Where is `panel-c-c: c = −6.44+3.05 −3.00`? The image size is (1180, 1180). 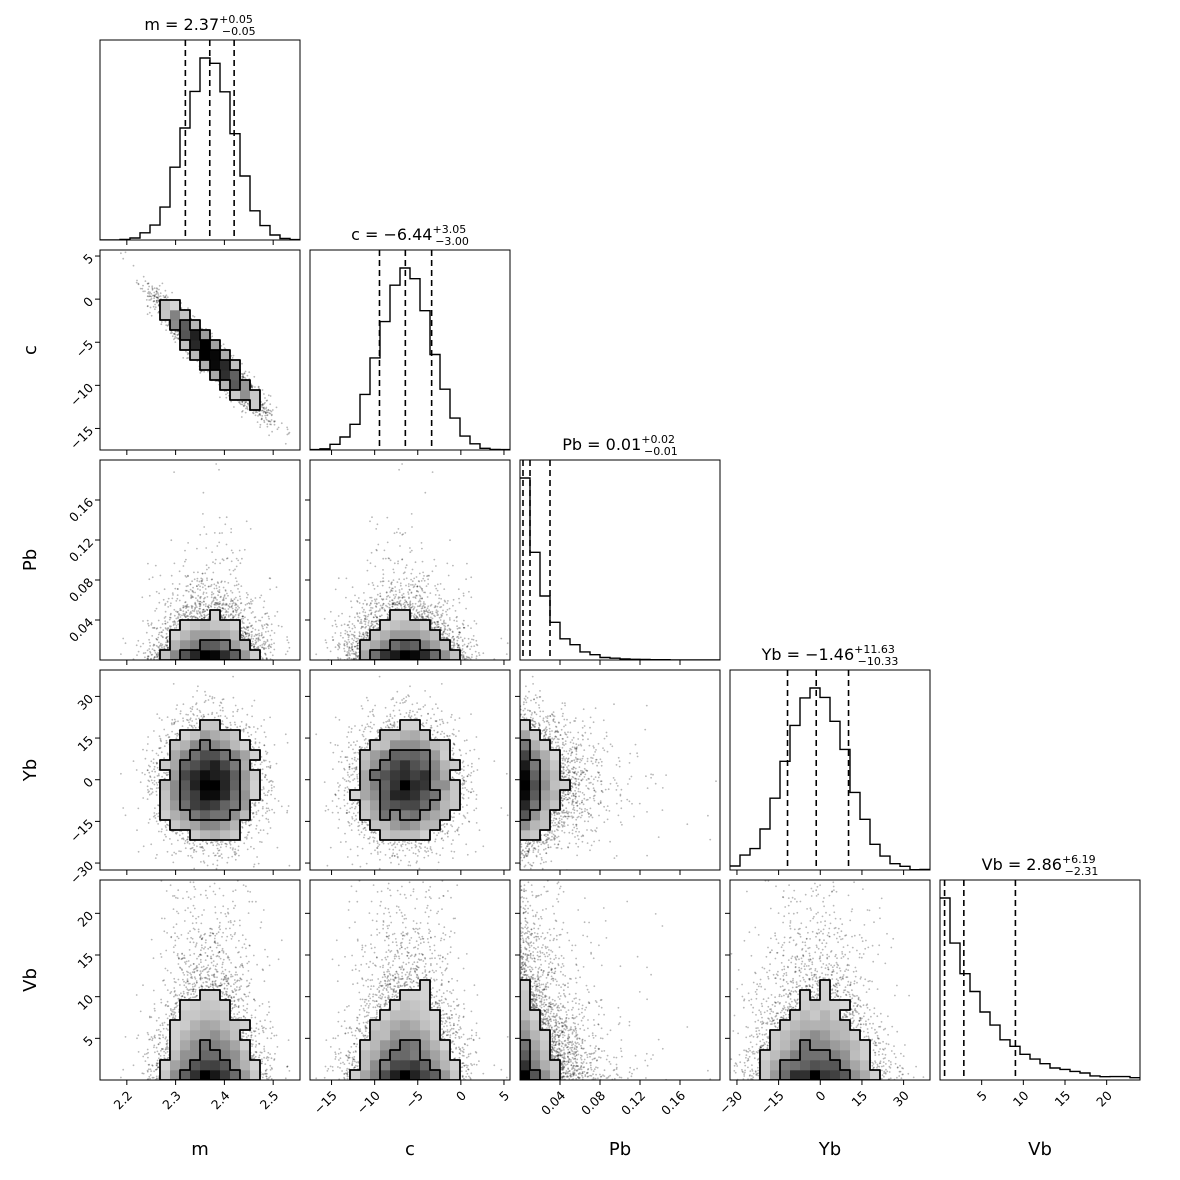 panel-c-c: c = −6.44+3.05 −3.00 is located at coordinates (410, 339).